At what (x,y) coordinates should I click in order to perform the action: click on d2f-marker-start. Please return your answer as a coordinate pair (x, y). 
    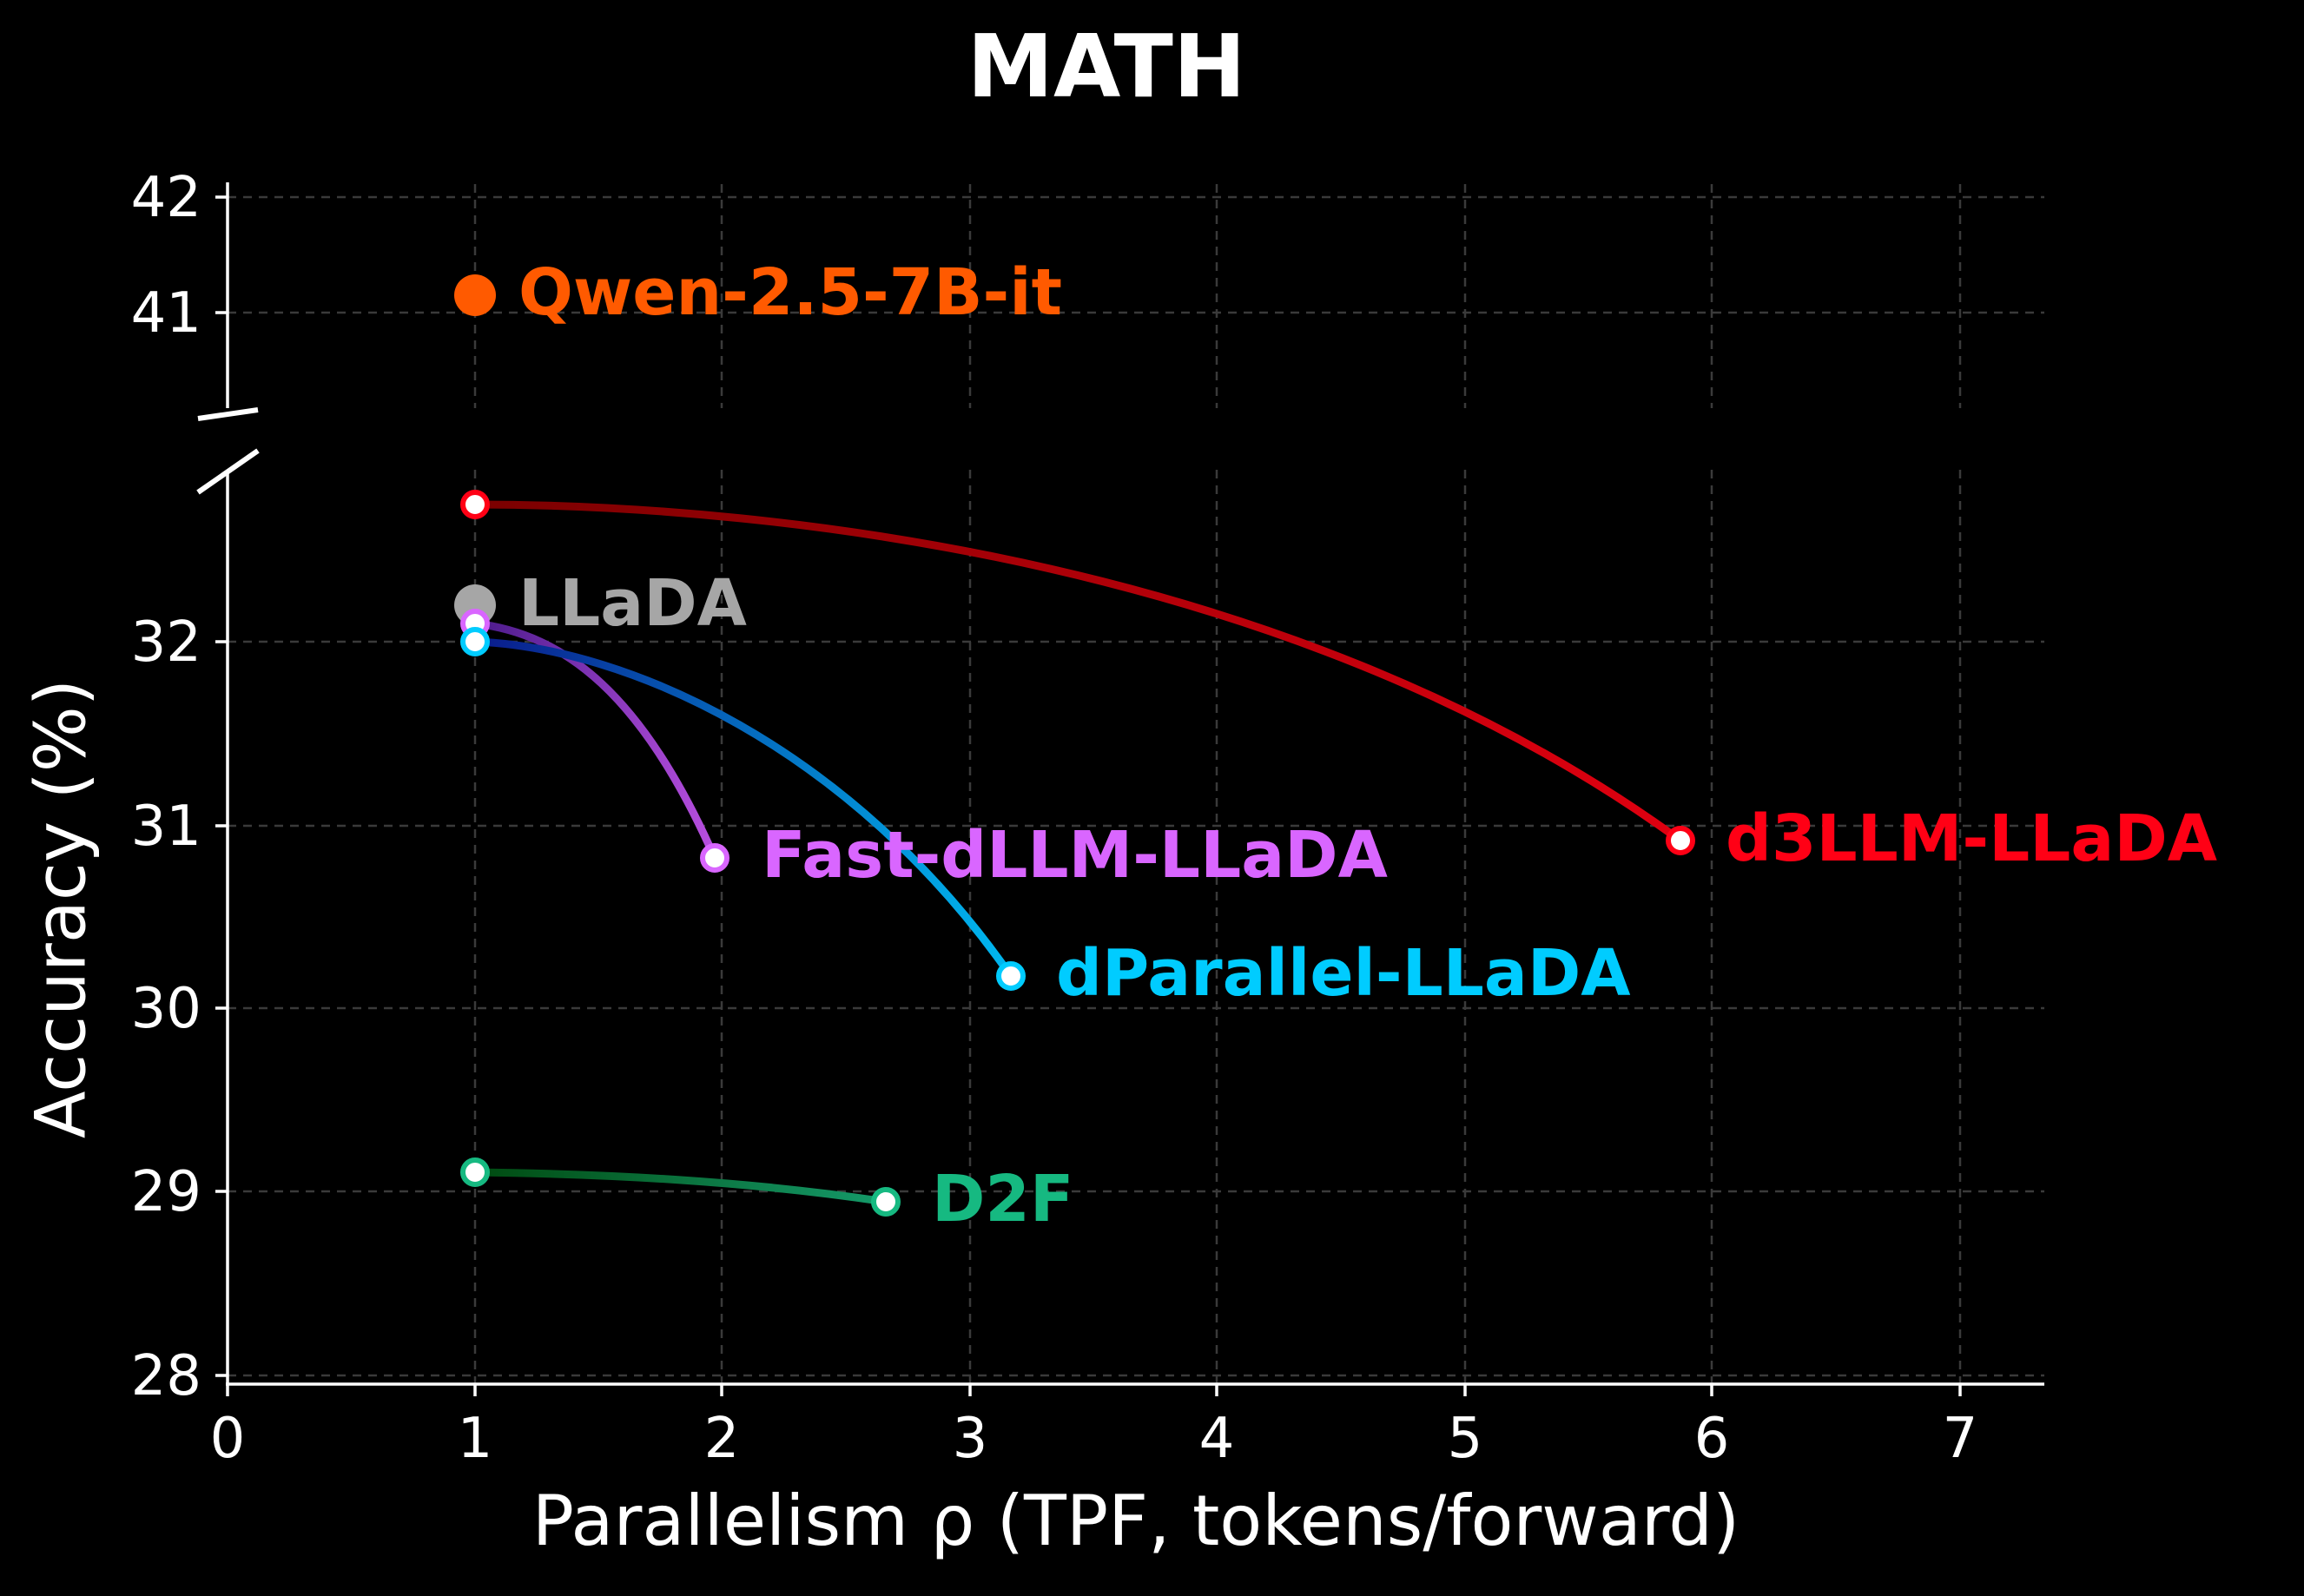
    Looking at the image, I should click on (475, 1172).